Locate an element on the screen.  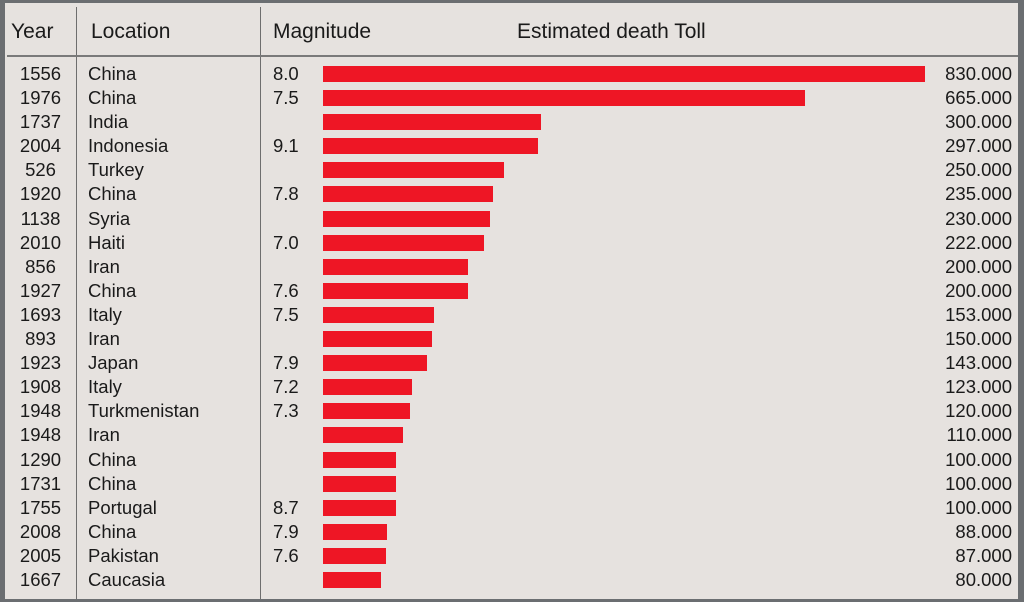
location-cell: Syria is located at coordinates (109, 218).